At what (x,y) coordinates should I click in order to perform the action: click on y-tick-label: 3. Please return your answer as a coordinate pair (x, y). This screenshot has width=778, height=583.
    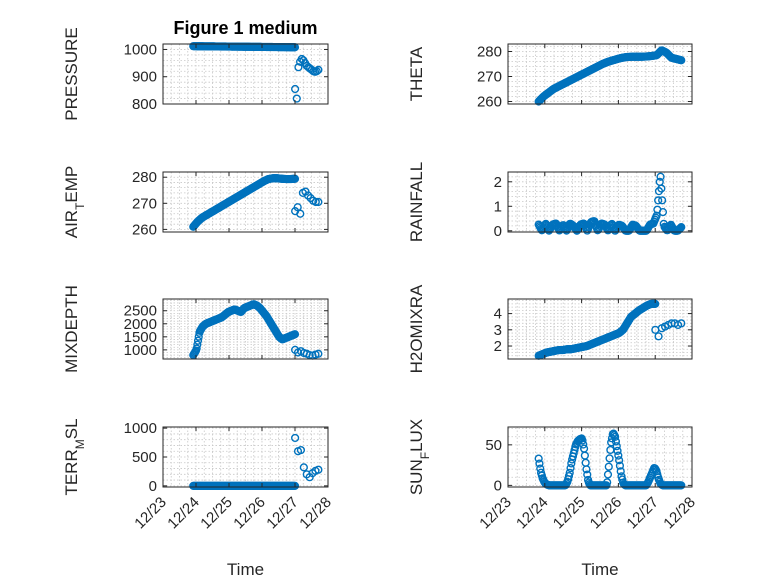
    Looking at the image, I should click on (498, 330).